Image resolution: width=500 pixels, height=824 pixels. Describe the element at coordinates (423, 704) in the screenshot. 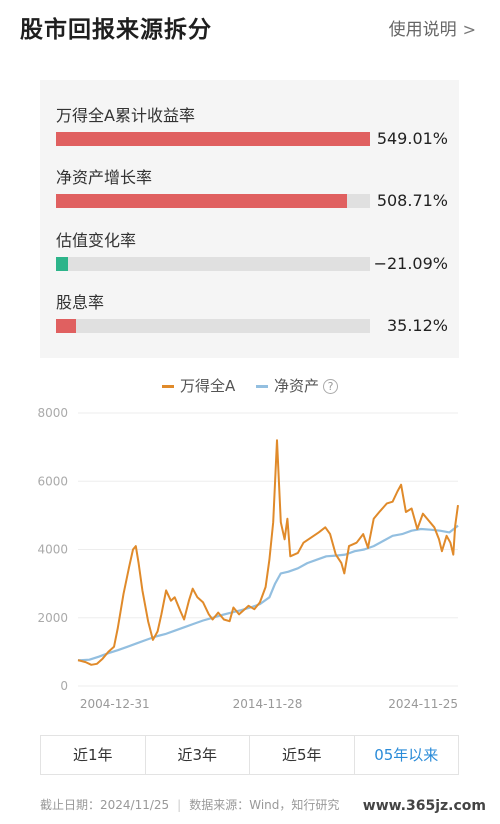

I see `x-tick-label: 2024-11-25` at that location.